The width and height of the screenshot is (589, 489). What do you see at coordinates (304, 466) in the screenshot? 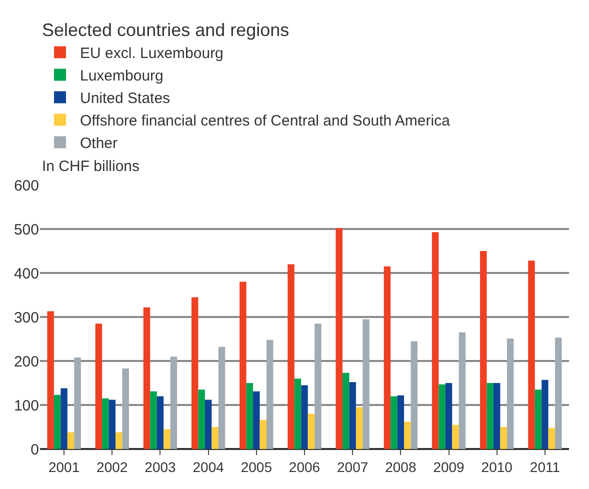
I see `x-tick-label: 2006` at bounding box center [304, 466].